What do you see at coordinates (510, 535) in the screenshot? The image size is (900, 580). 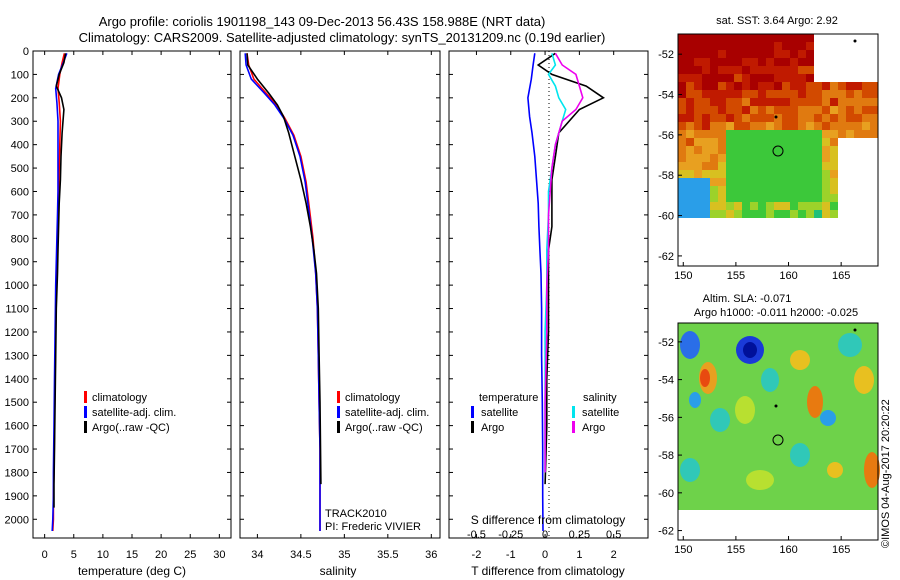 I see `s-diff-tick-label: -0.25` at bounding box center [510, 535].